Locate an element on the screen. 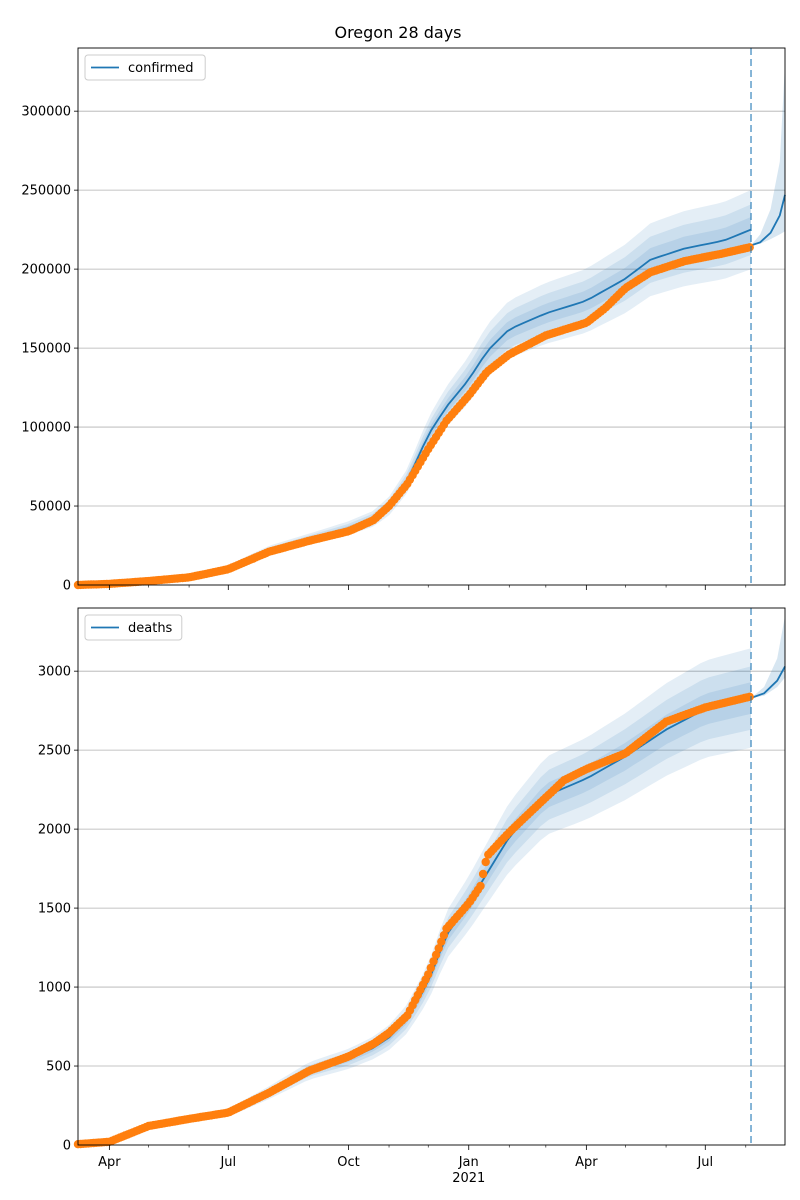  x-axis: Apr Jul Oct Jan Apr Jul 2021 is located at coordinates (405, 1170).